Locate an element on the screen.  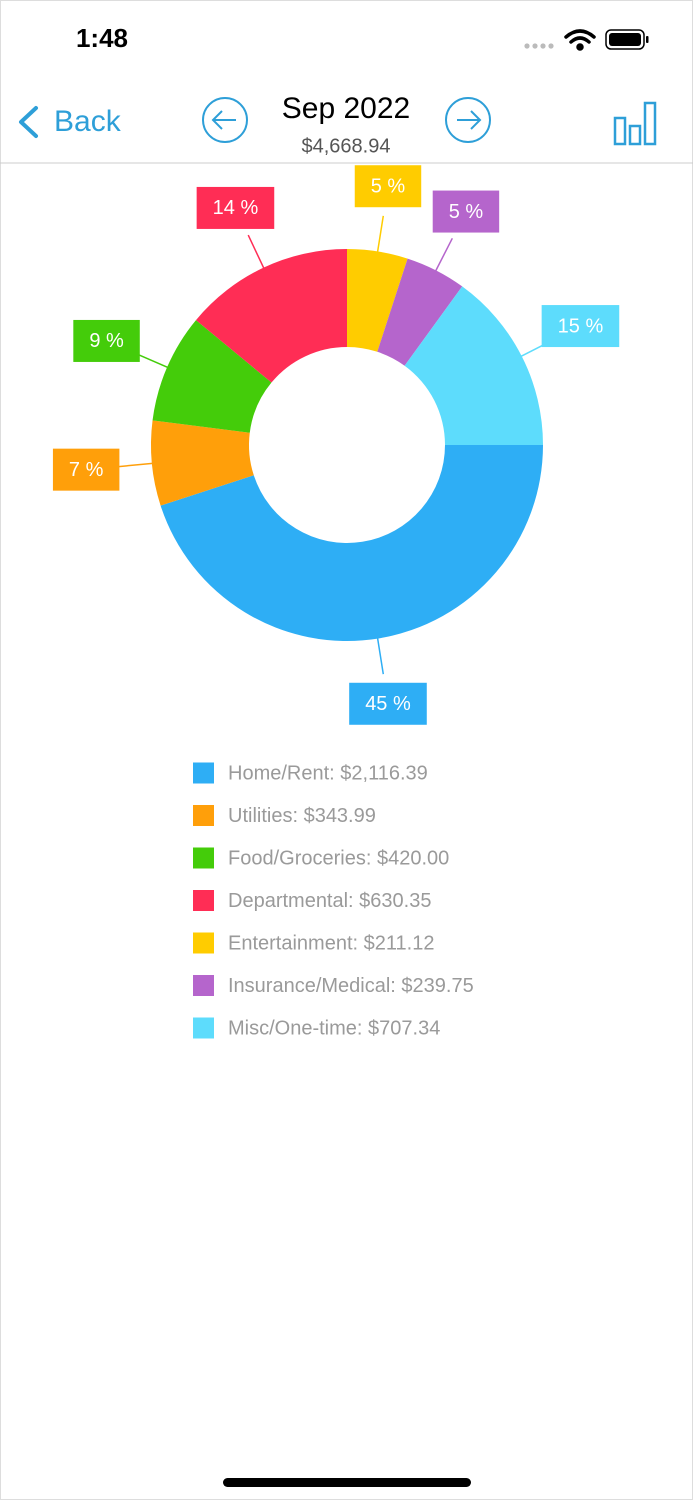
value-label: 15 % is located at coordinates (581, 326).